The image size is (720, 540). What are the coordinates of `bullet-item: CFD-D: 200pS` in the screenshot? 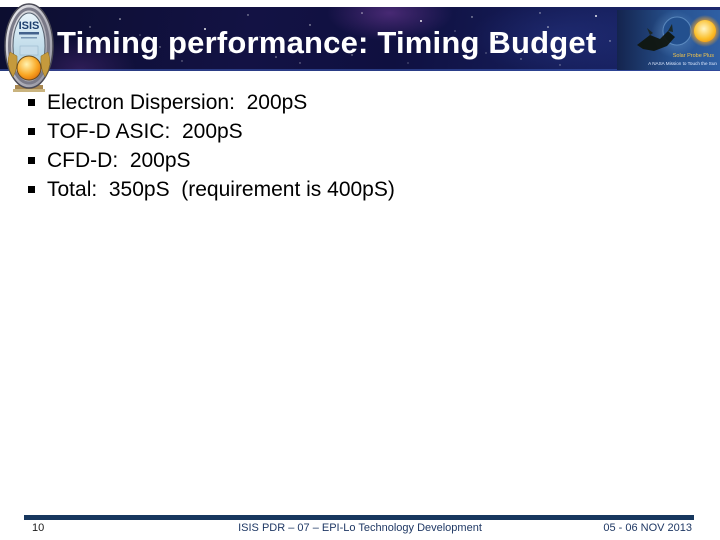 It's located at (353, 160).